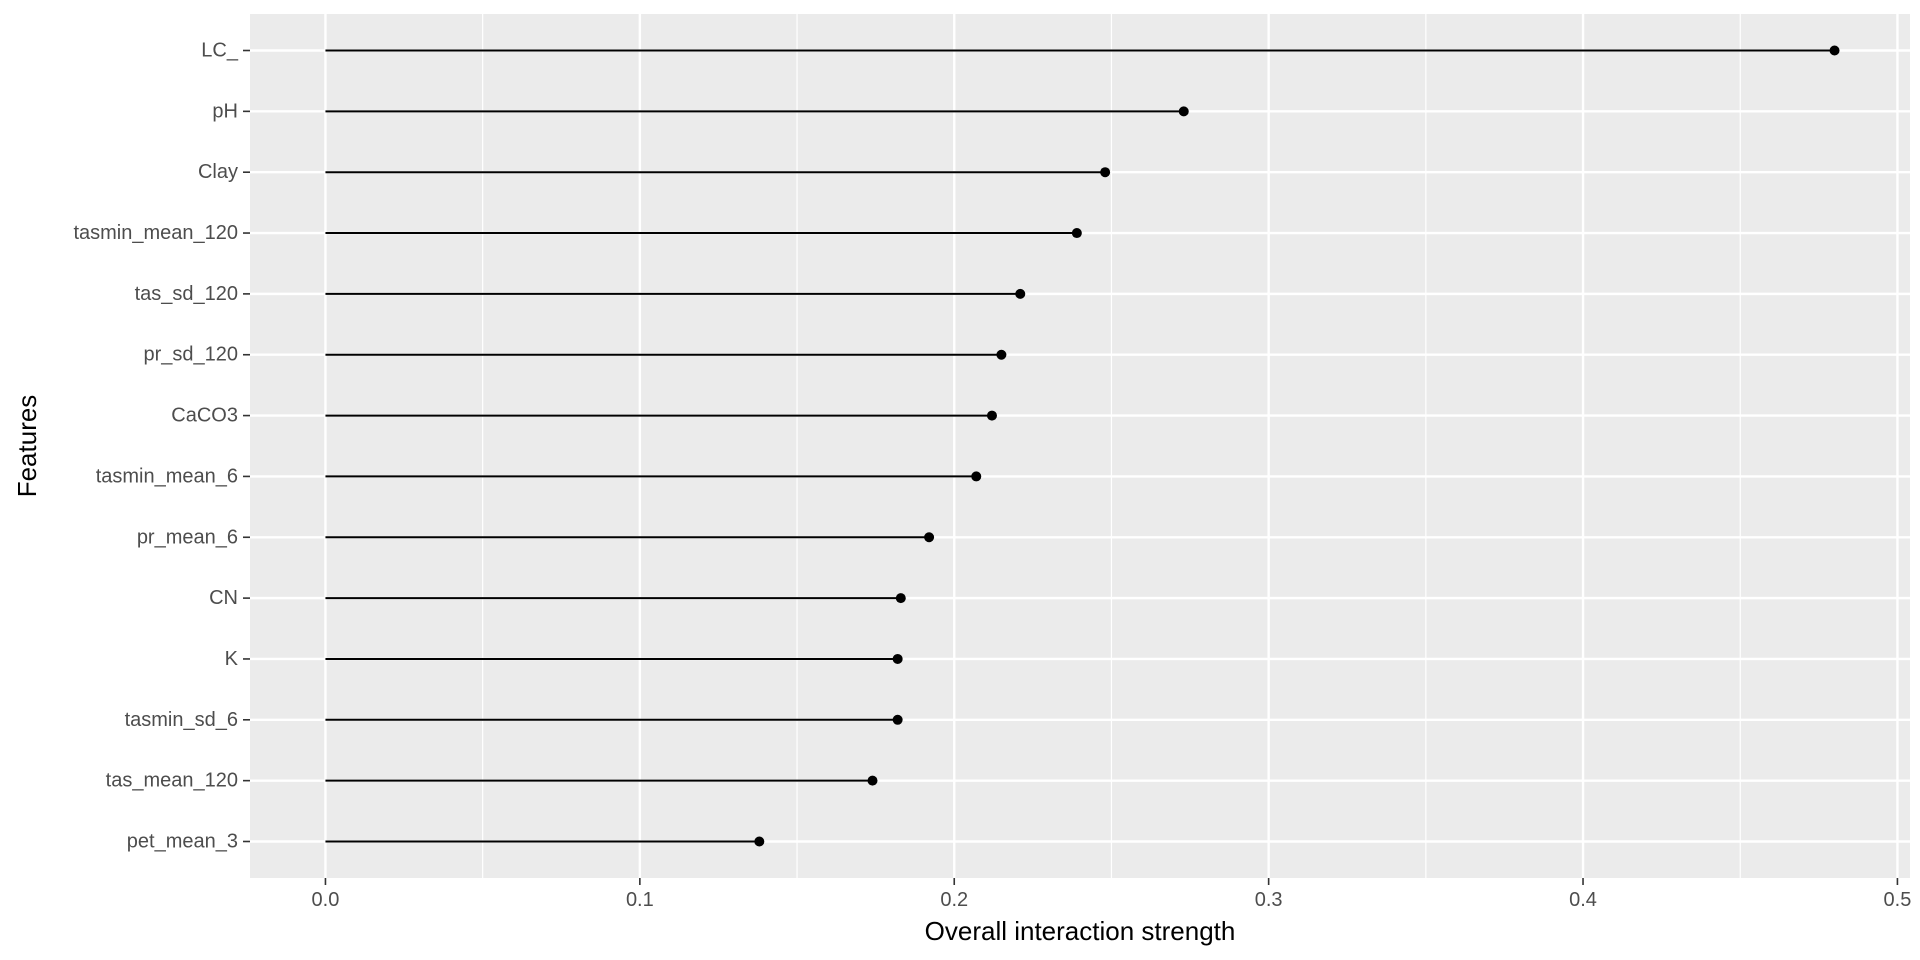  I want to click on x-tick-label: 0.2, so click(954, 900).